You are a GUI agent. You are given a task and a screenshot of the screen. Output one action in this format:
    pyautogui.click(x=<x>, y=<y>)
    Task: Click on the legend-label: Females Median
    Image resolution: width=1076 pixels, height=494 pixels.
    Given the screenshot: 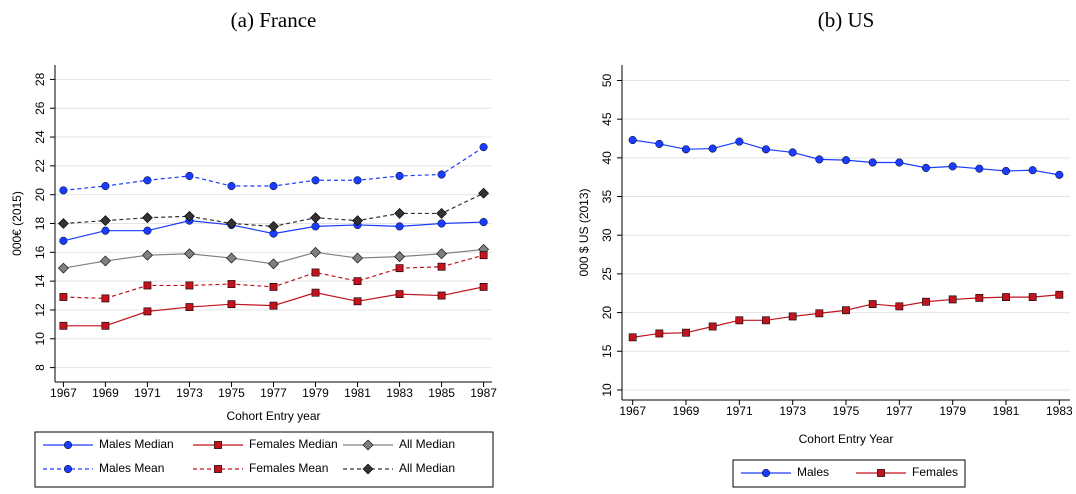 What is the action you would take?
    pyautogui.click(x=293, y=444)
    